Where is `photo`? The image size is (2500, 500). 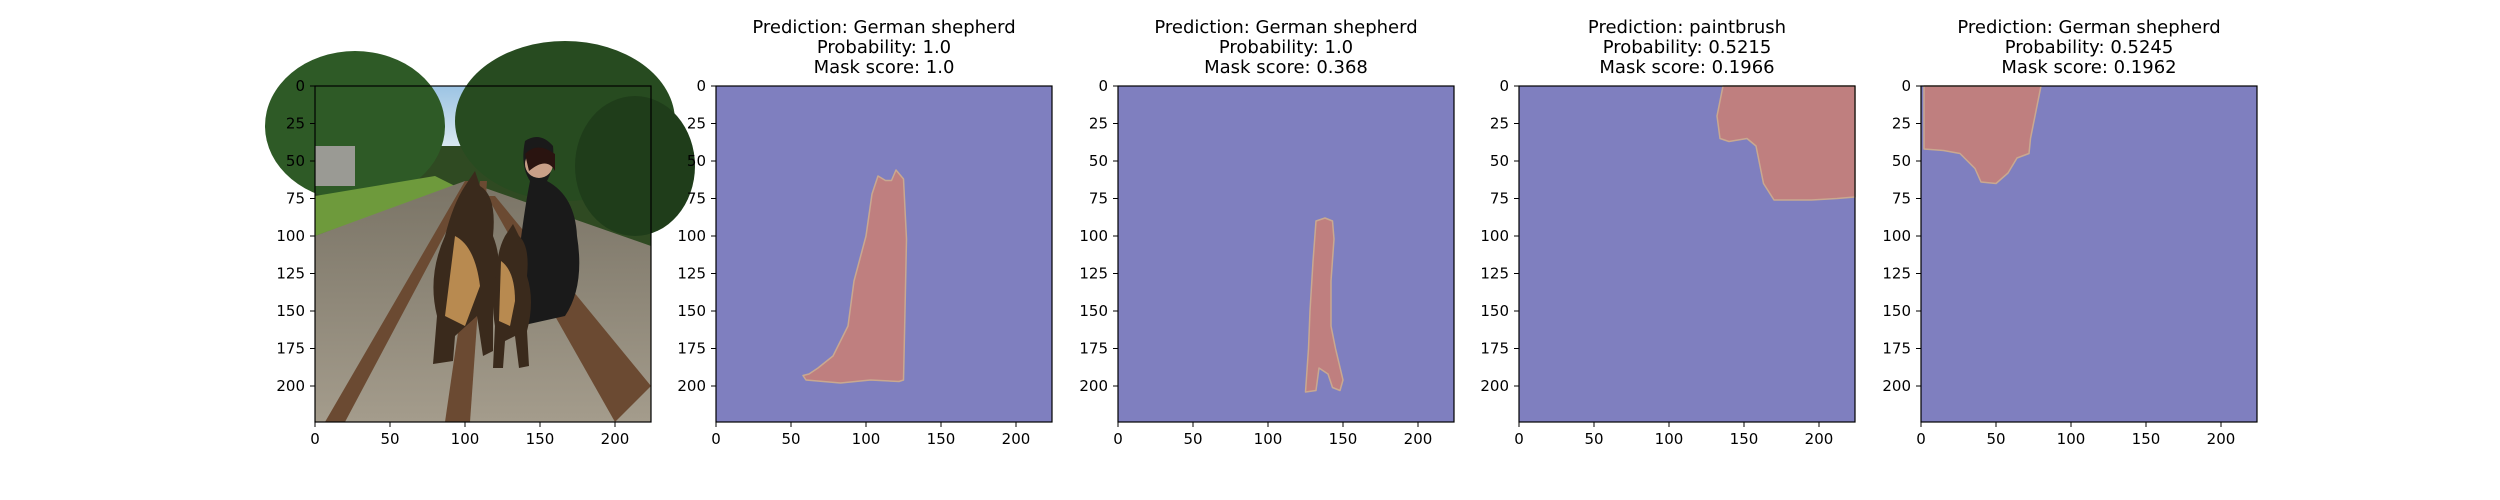
photo is located at coordinates (480, 231).